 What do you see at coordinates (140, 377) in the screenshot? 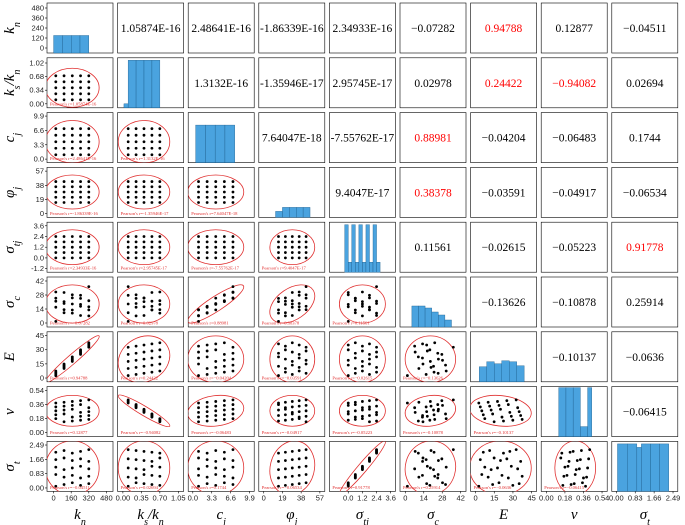
I see `pearson-label: Pearson's r=0.24422` at bounding box center [140, 377].